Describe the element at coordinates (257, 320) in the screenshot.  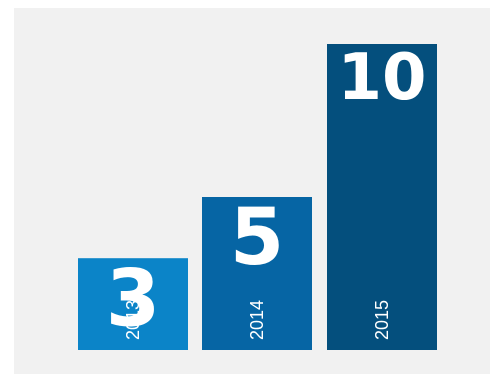
I see `category-label-2014: 2014` at that location.